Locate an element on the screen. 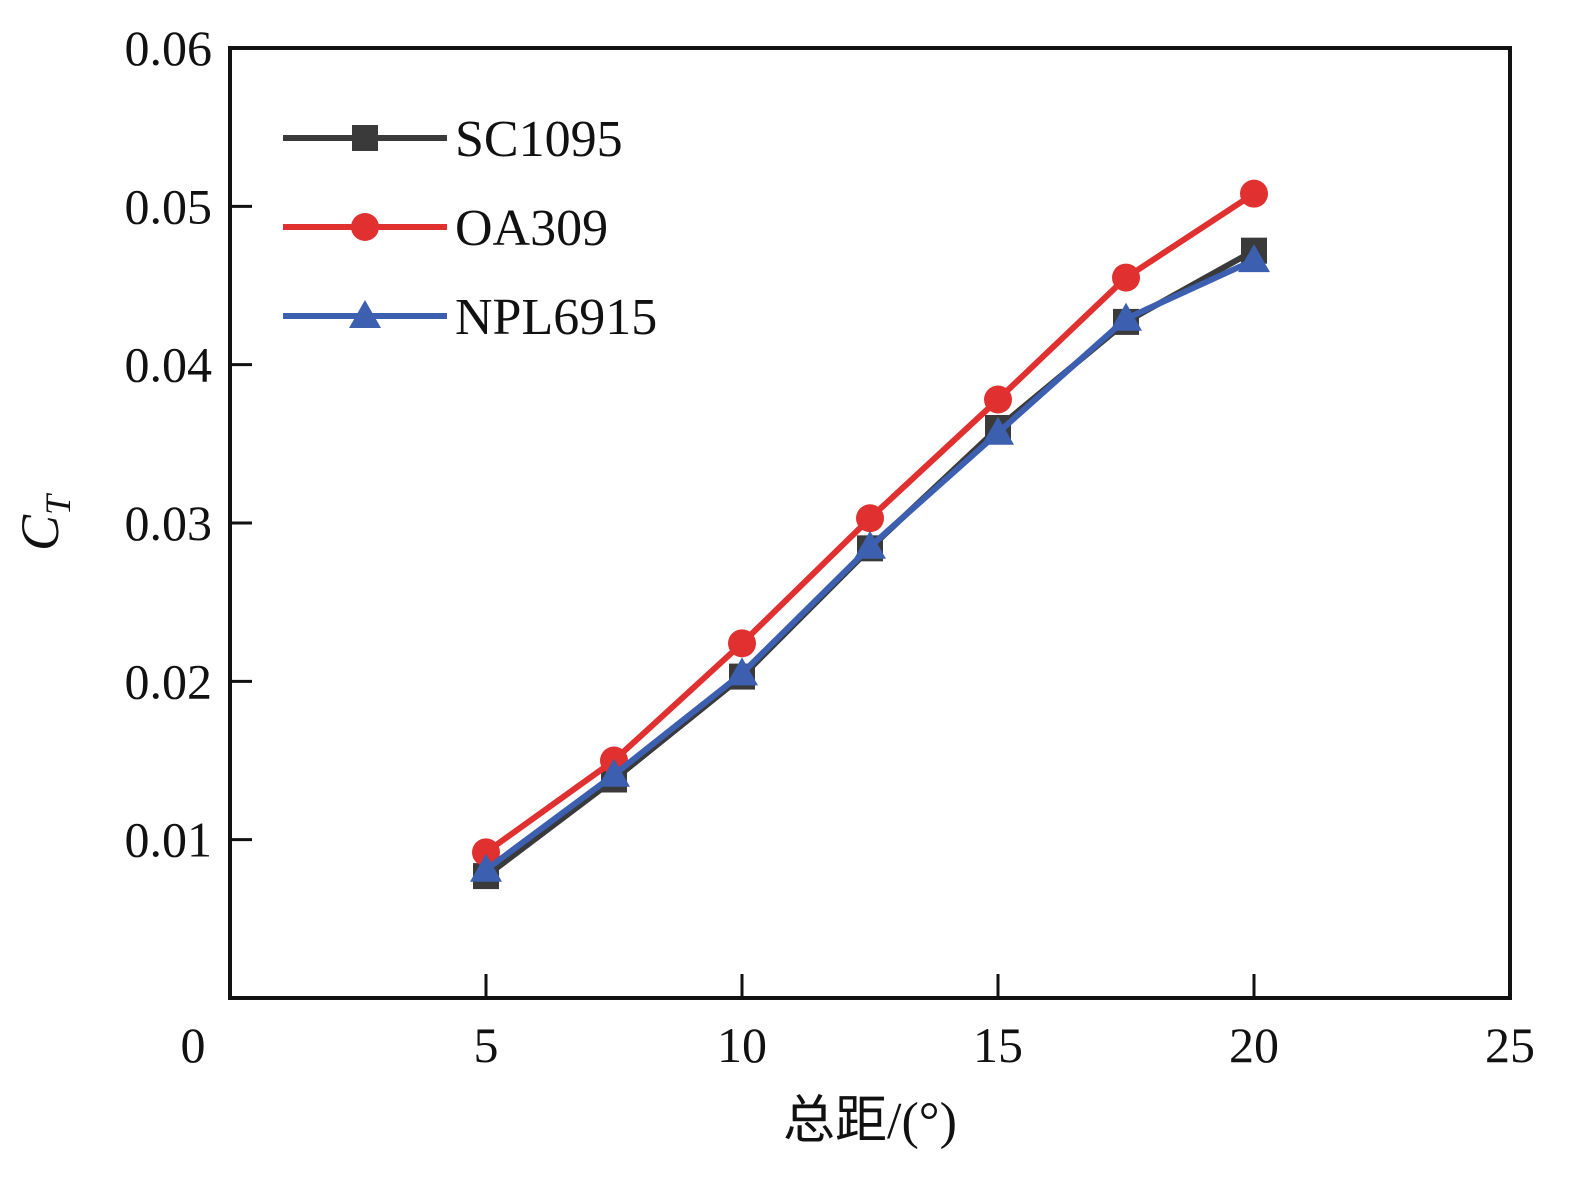 This screenshot has height=1188, width=1591. y-tick-label: 0.01 is located at coordinates (169, 840).